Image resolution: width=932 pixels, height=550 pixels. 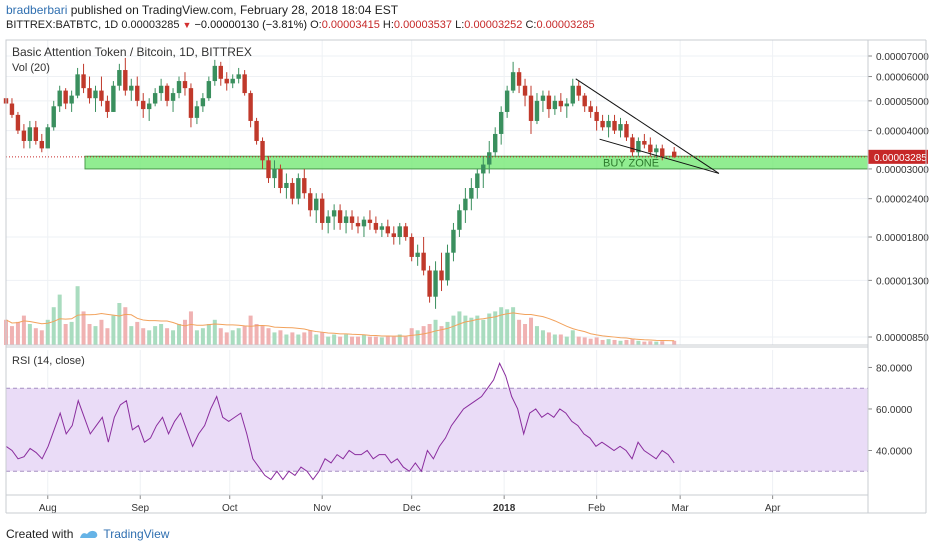 What do you see at coordinates (902, 338) in the screenshot?
I see `price-tick-label-8: 0.00000850` at bounding box center [902, 338].